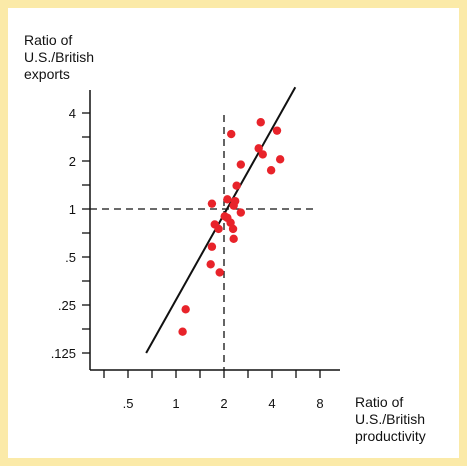 The height and width of the screenshot is (466, 467). I want to click on x-axis-label-line-3: productivity, so click(390, 436).